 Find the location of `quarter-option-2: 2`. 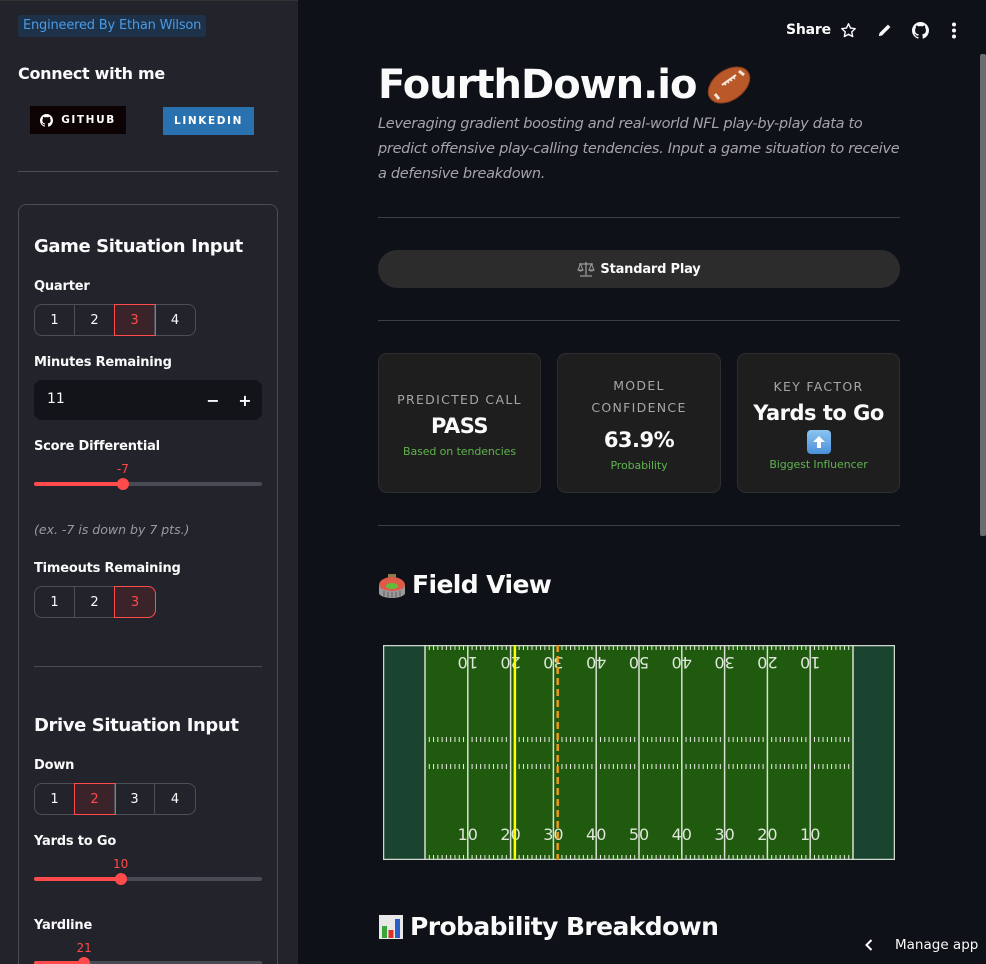

quarter-option-2: 2 is located at coordinates (95, 320).